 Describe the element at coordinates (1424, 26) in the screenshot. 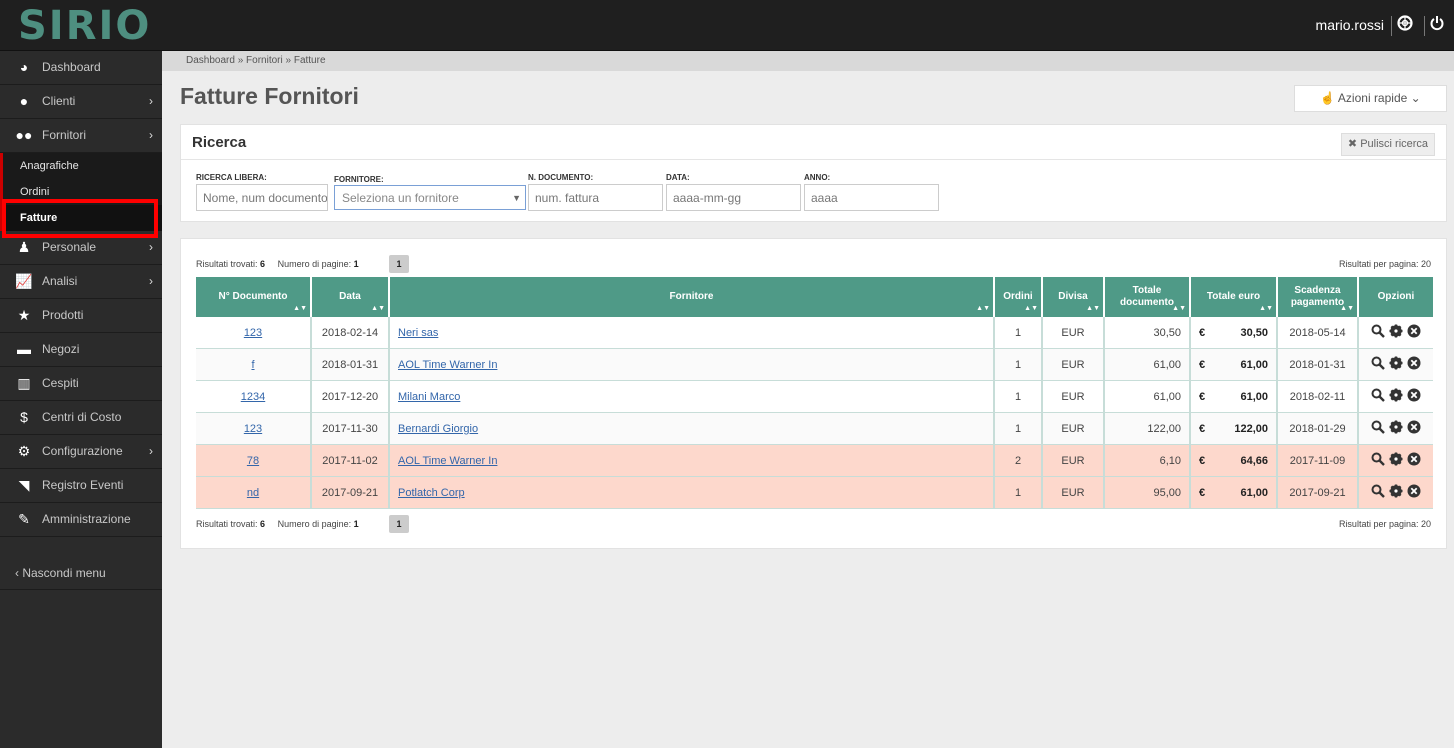

I see `divider` at that location.